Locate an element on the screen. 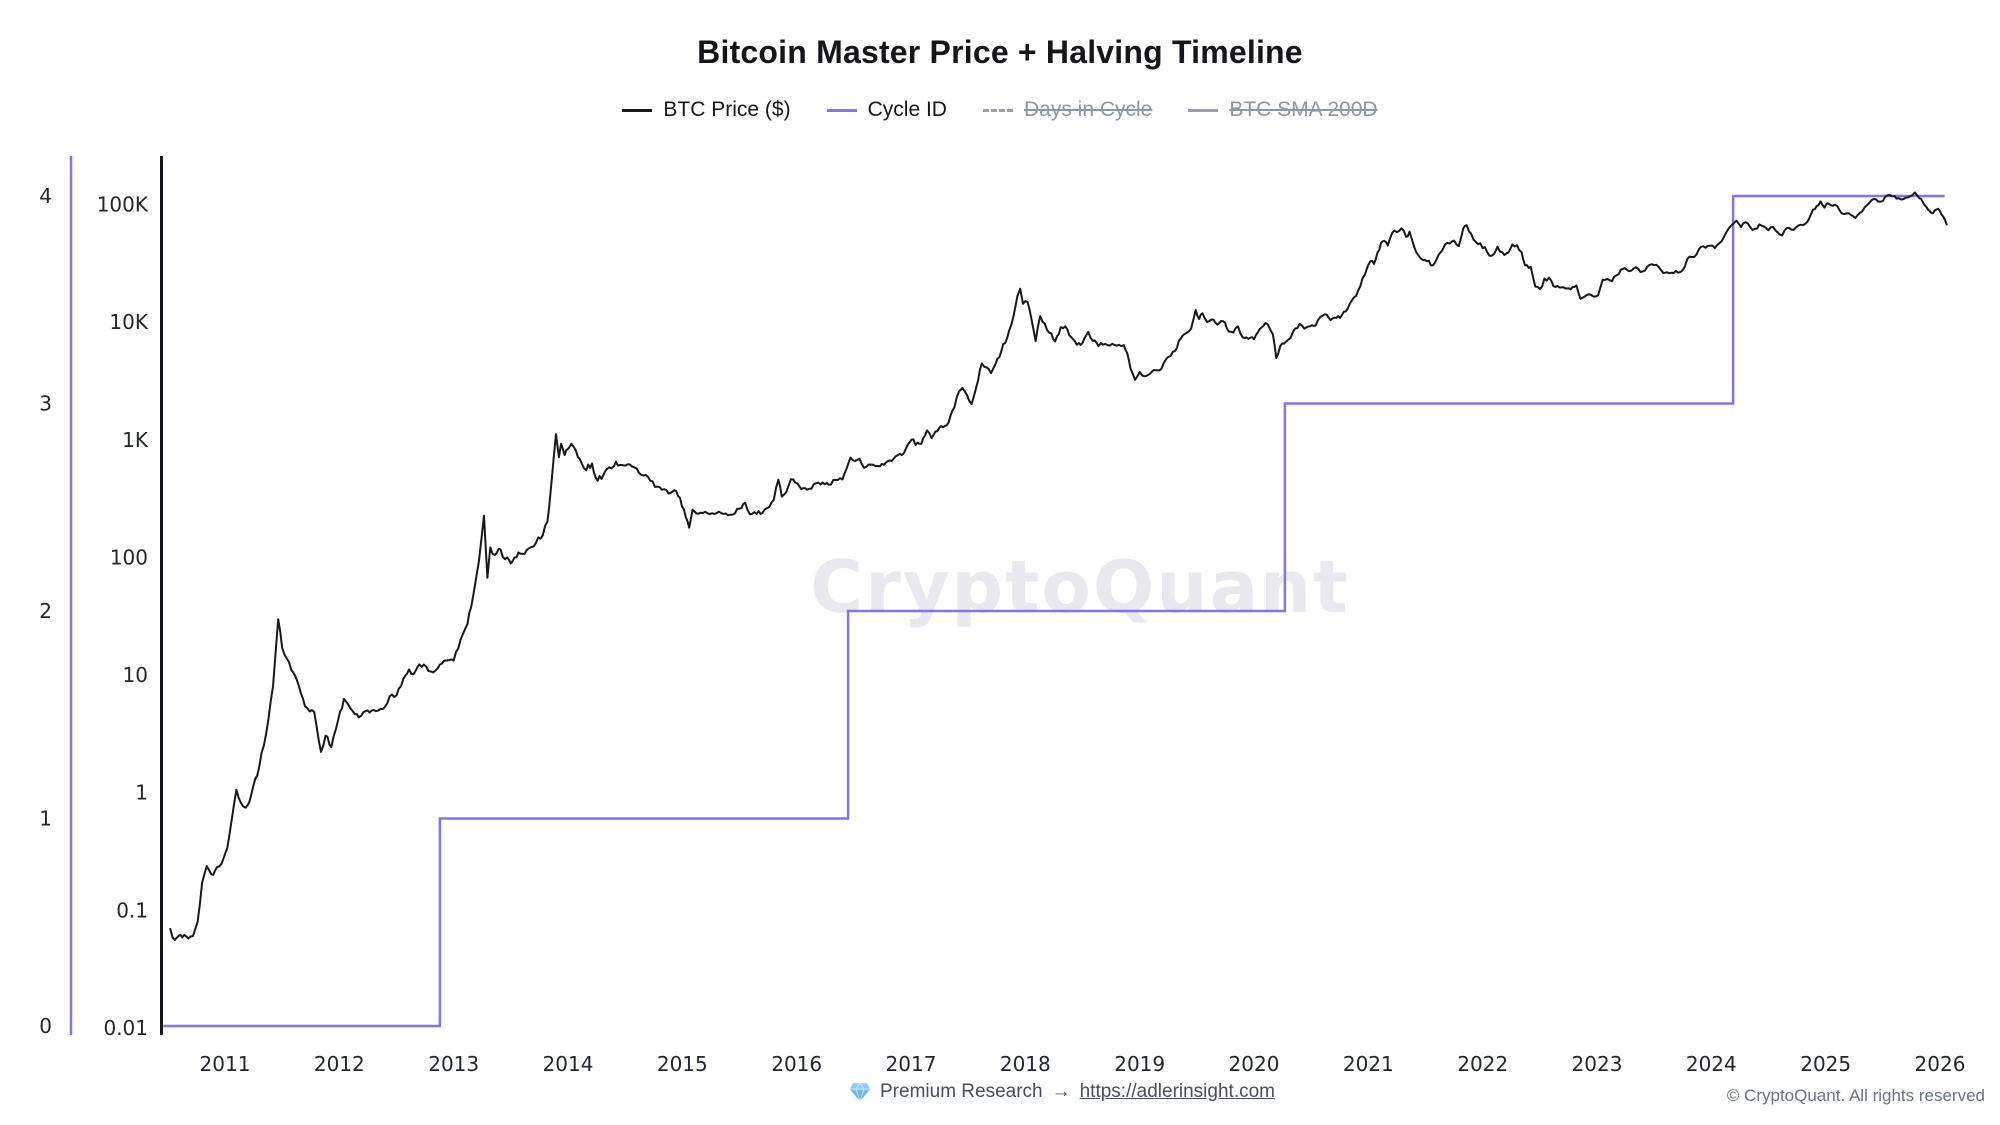 This screenshot has height=1125, width=2000. year-tick-label: 2013 is located at coordinates (453, 1064).